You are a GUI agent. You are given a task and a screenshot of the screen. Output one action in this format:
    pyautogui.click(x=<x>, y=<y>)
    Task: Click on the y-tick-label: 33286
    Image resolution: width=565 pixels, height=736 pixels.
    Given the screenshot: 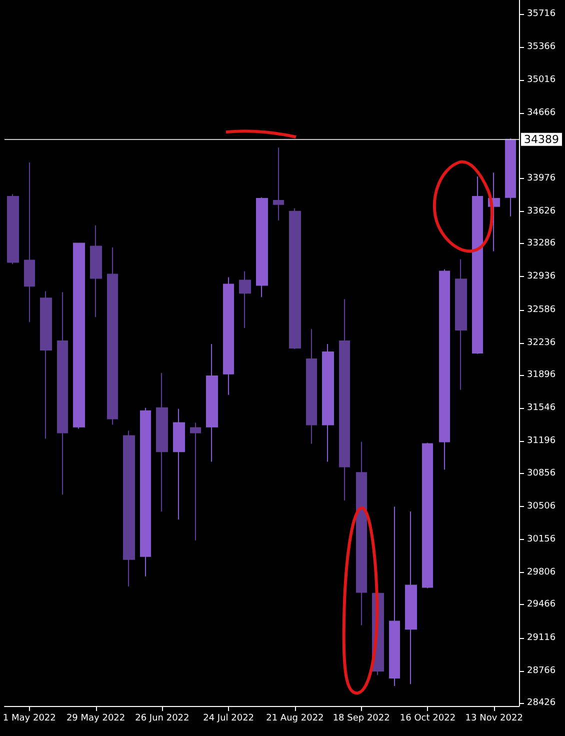 What is the action you would take?
    pyautogui.click(x=541, y=243)
    